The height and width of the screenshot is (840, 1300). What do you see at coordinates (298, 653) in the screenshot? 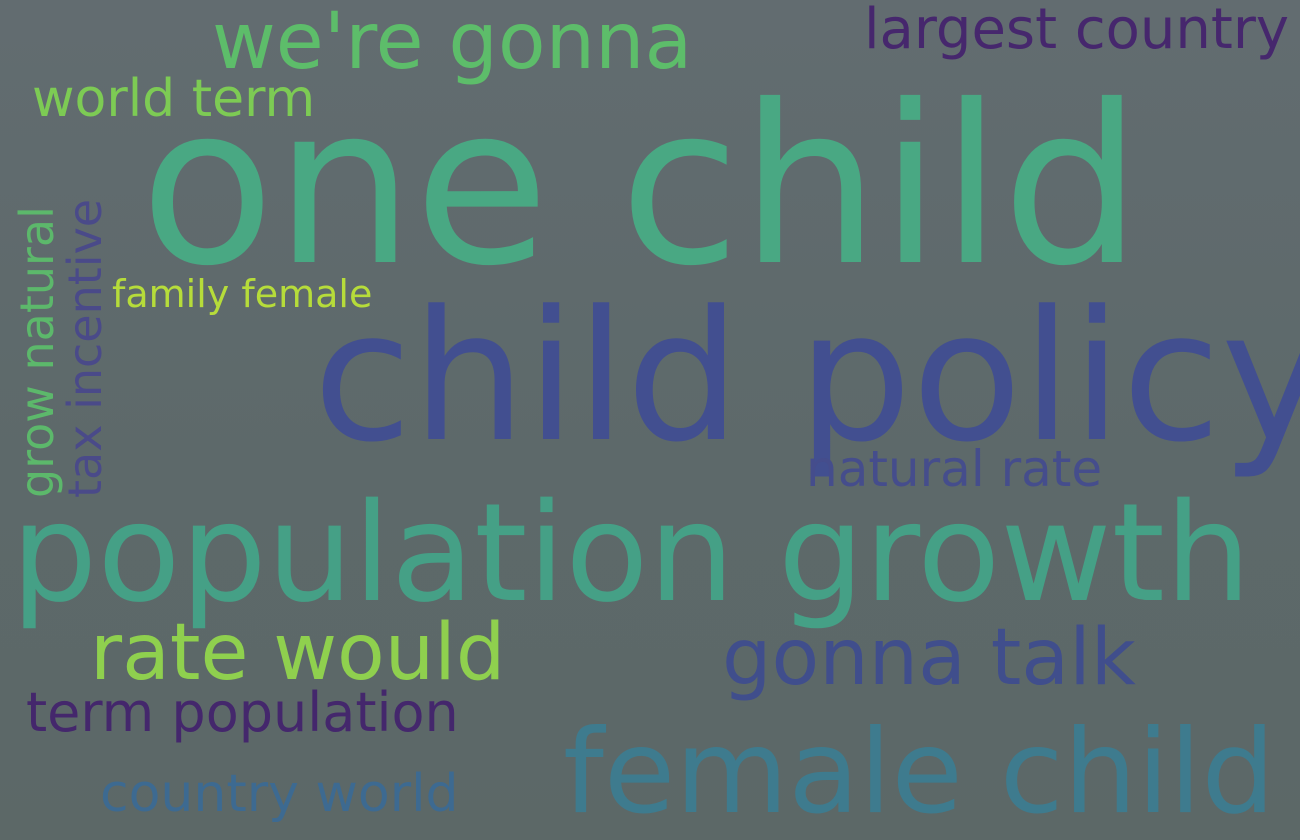
I see `word-rate-would: rate would` at bounding box center [298, 653].